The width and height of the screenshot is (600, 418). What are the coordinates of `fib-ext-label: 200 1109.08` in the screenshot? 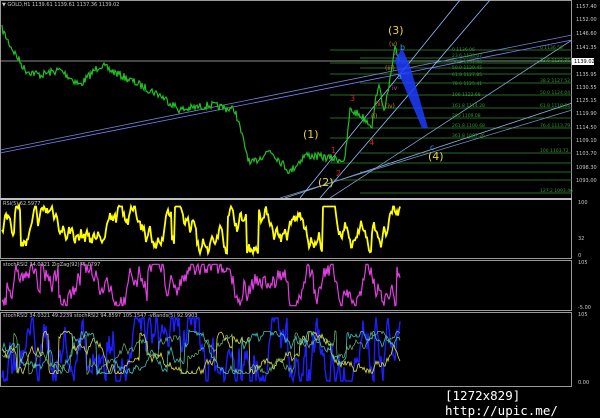 It's located at (466, 116).